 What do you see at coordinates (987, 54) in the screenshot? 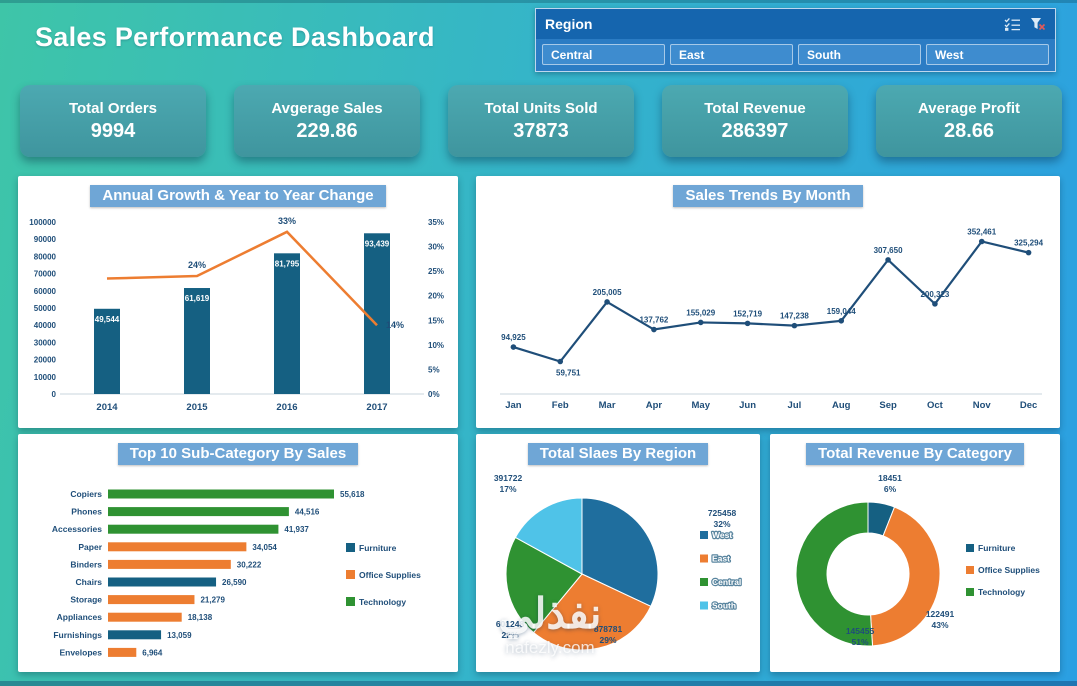
I see `slicer-button-west: West` at bounding box center [987, 54].